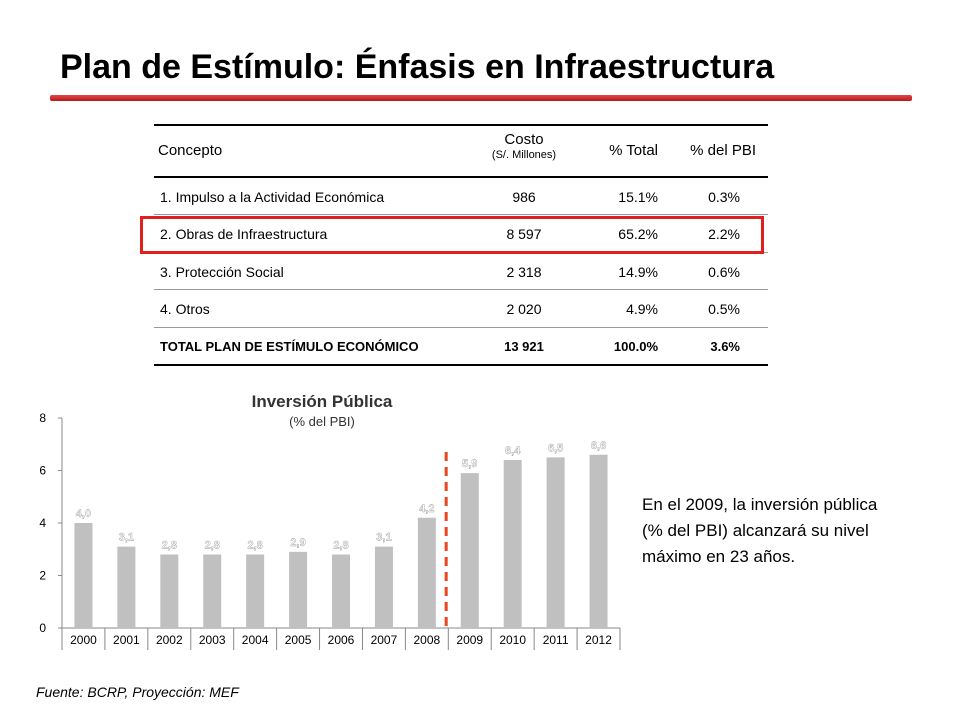 This screenshot has width=960, height=720. I want to click on cell-total: 15.1%, so click(638, 197).